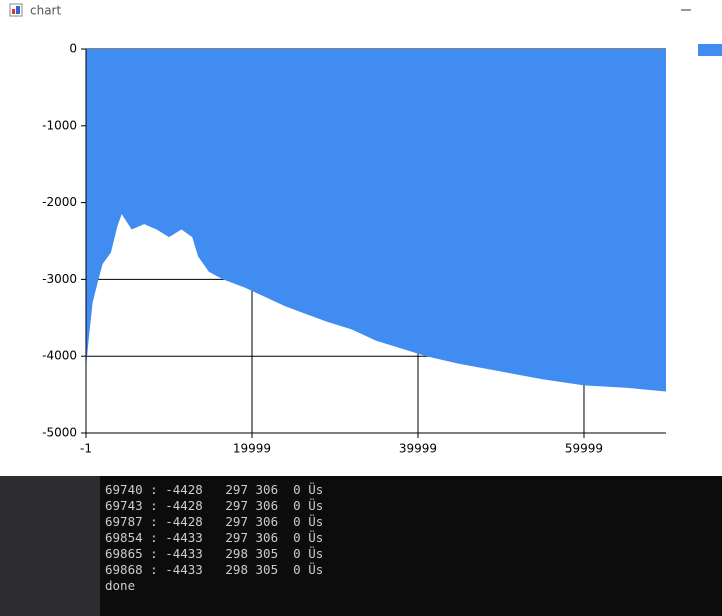 This screenshot has height=616, width=722. What do you see at coordinates (59, 356) in the screenshot?
I see `y-tick-label: -4000` at bounding box center [59, 356].